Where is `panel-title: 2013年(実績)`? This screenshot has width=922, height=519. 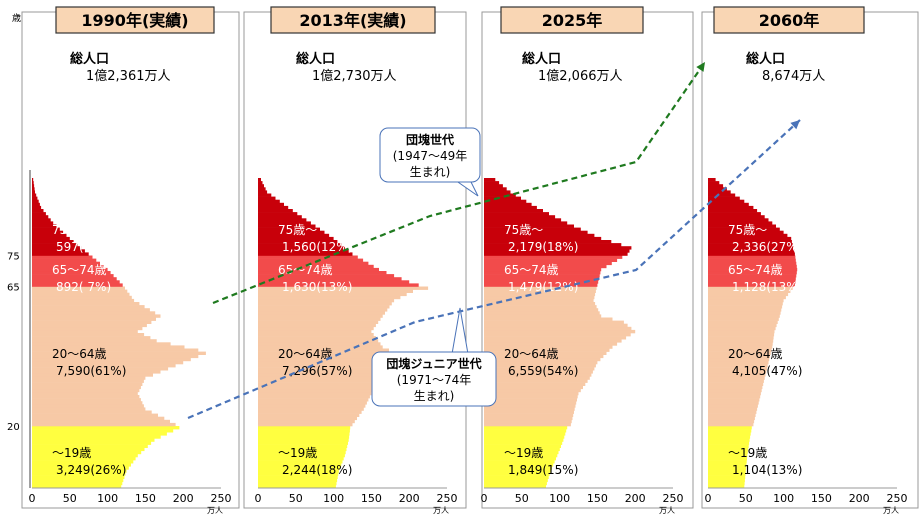 panel-title: 2013年(実績) is located at coordinates (352, 20).